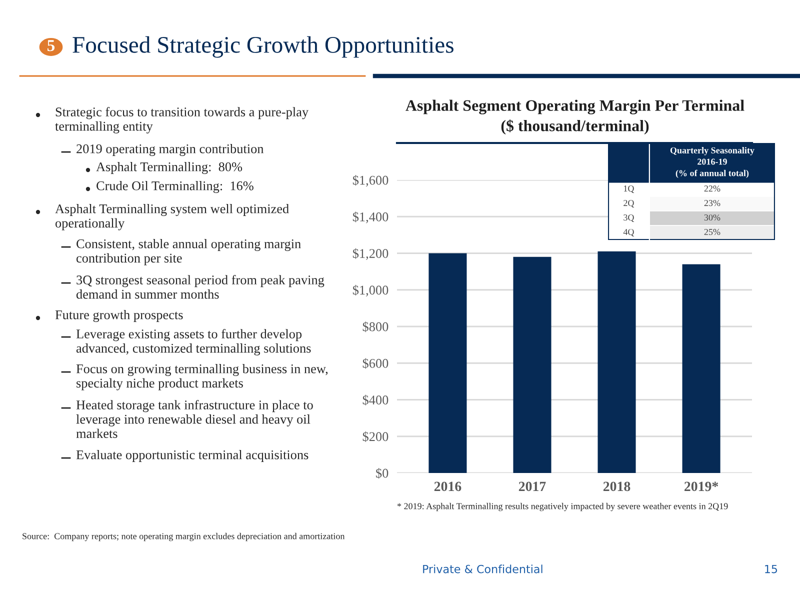 The image size is (800, 600). Describe the element at coordinates (712, 162) in the screenshot. I see `chart-title: Quarterly Seasonality 2016-19 (% of annual total)` at that location.